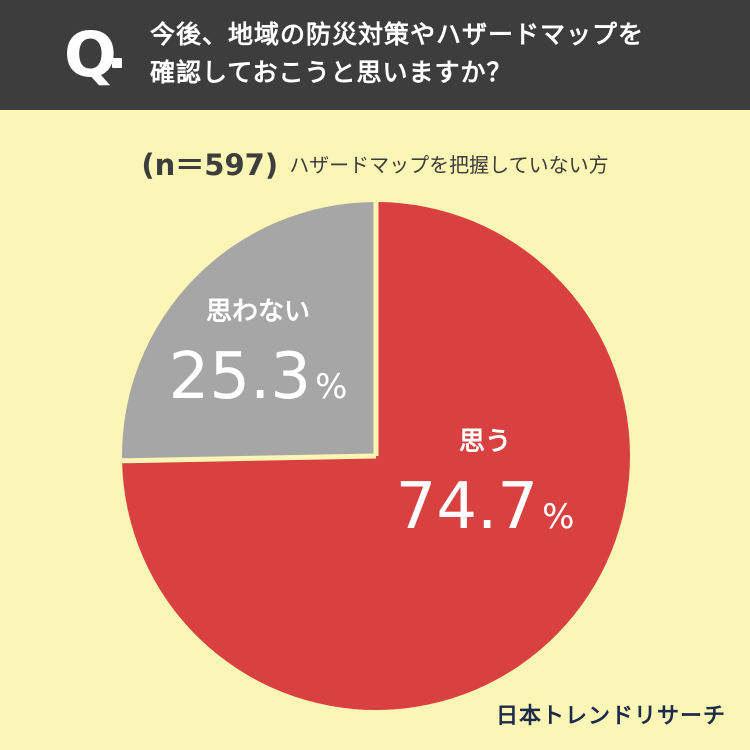  I want to click on slice-label-no: 思わない, so click(258, 312).